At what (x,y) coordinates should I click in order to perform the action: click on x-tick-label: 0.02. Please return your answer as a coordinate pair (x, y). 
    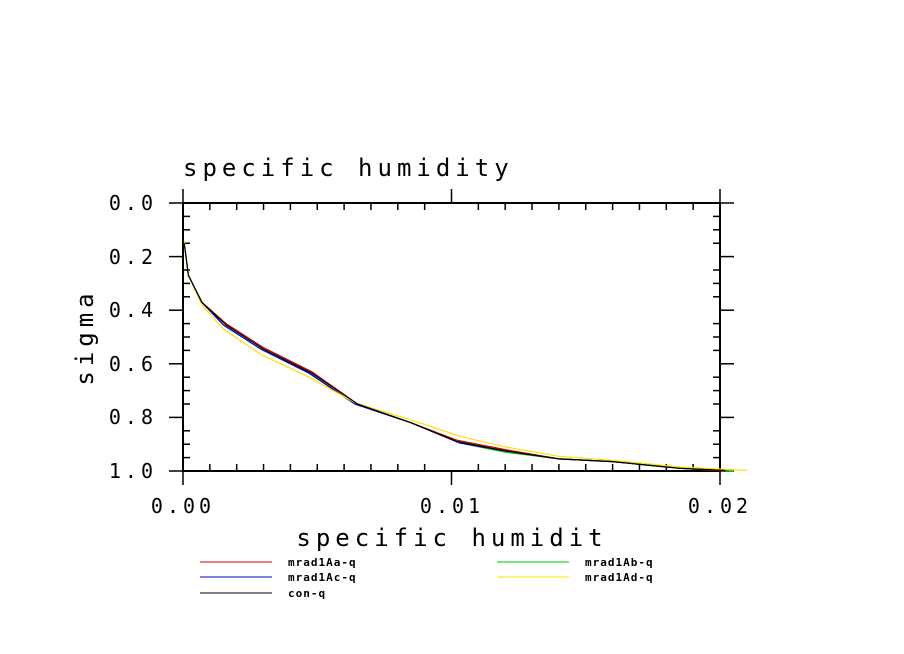
    Looking at the image, I should click on (720, 506).